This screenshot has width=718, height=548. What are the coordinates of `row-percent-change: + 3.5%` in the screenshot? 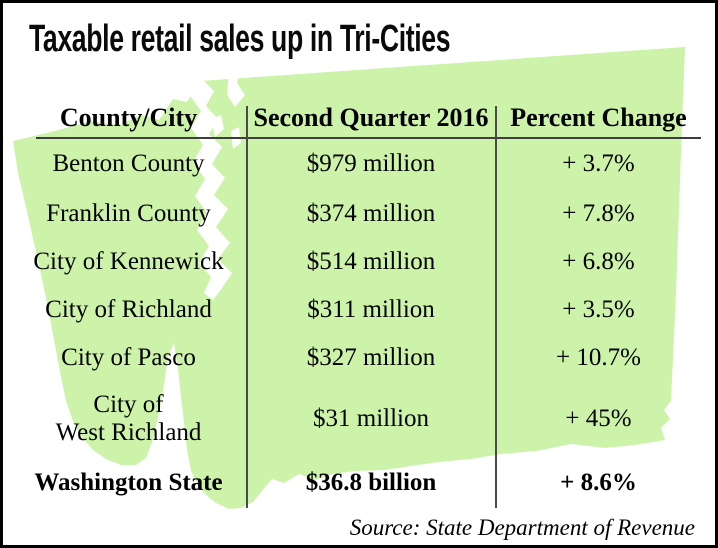 It's located at (598, 309).